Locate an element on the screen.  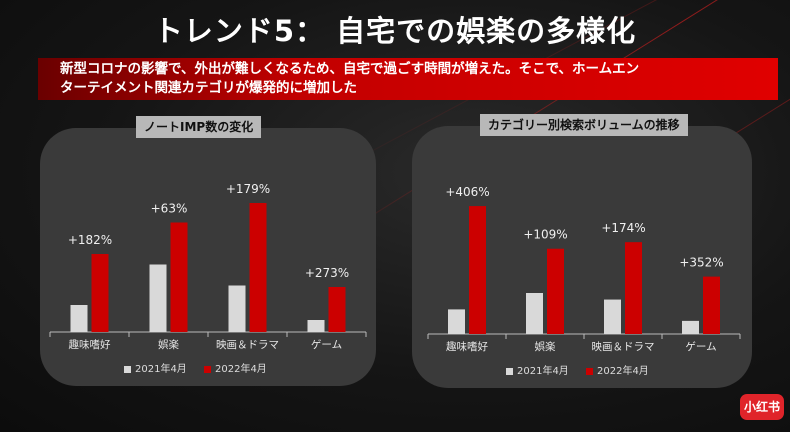
data-label: +273% is located at coordinates (327, 273).